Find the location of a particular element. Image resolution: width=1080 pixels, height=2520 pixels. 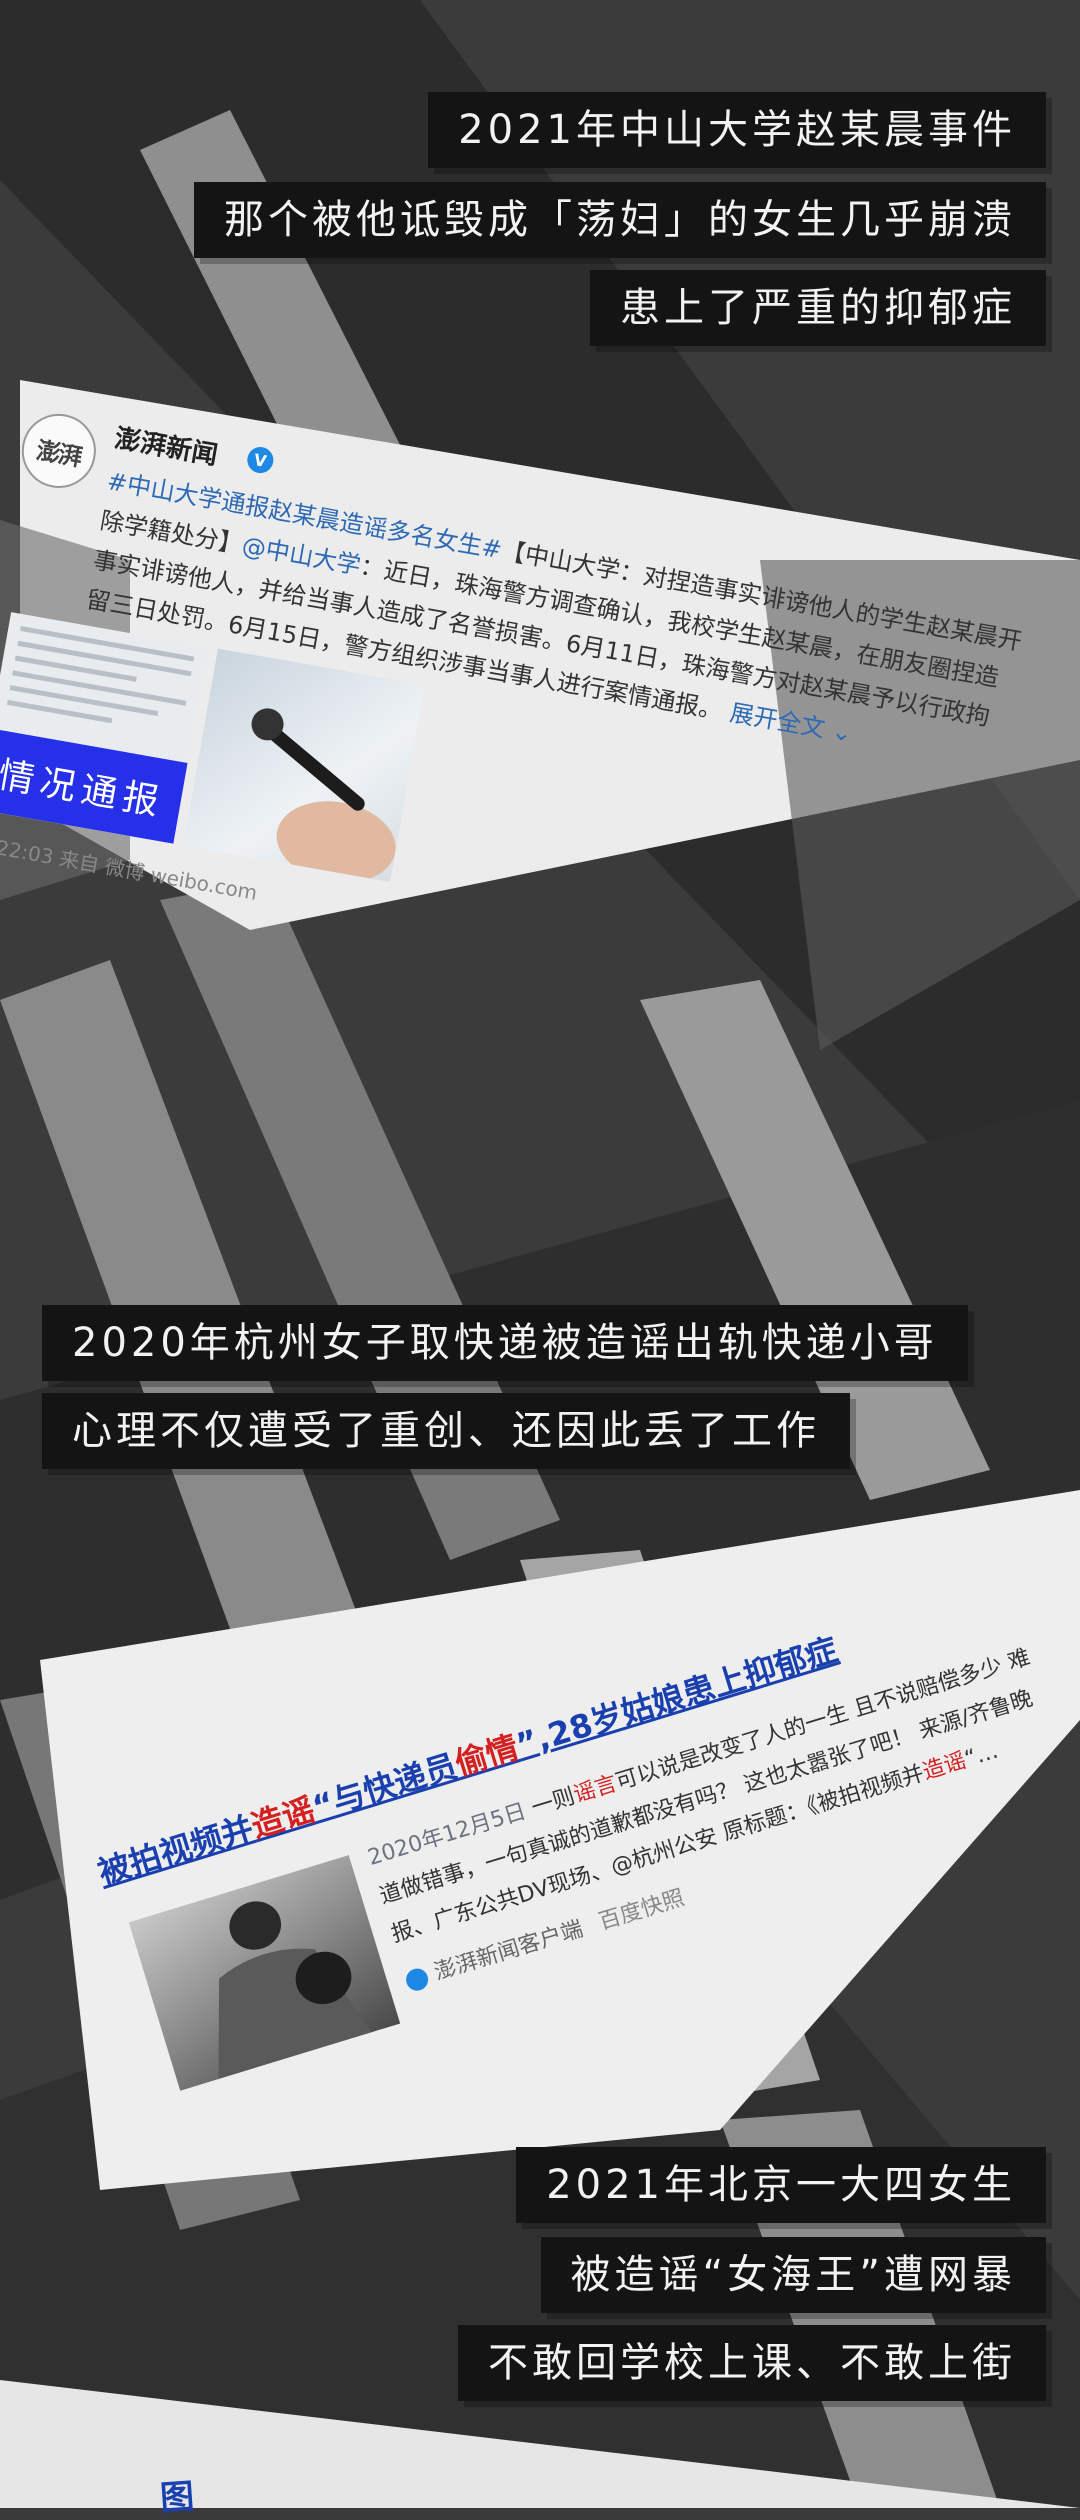

snippet-text: 一则 is located at coordinates (553, 1802).